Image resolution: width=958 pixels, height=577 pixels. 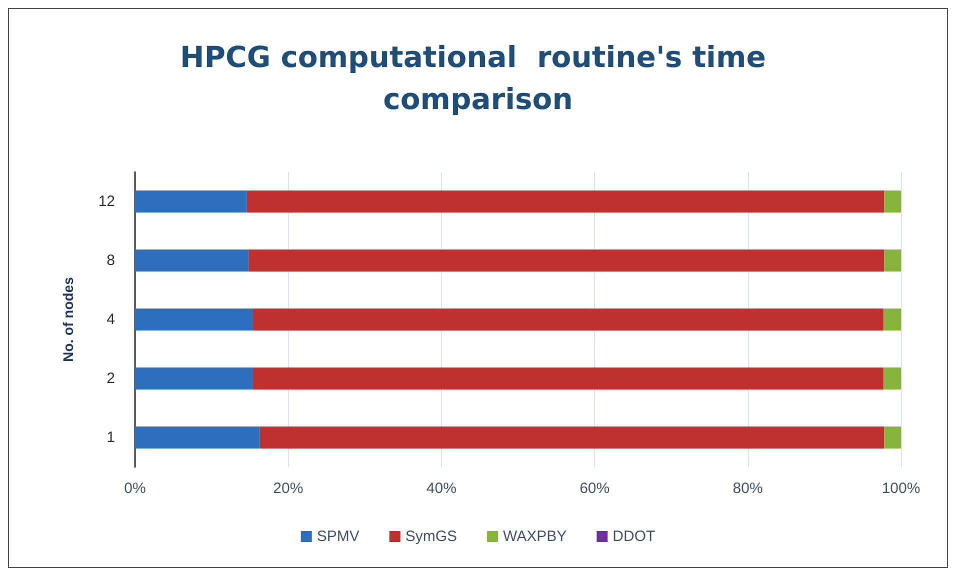 What do you see at coordinates (110, 260) in the screenshot?
I see `y-tick-label: 8` at bounding box center [110, 260].